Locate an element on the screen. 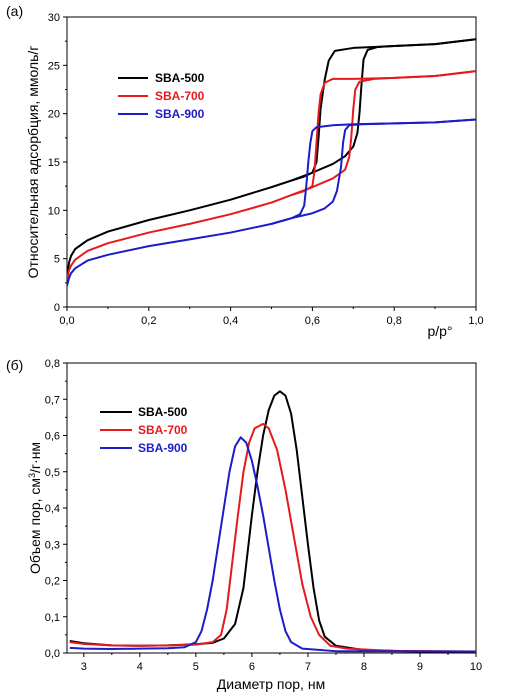 Image resolution: width=505 pixels, height=700 pixels. series-sba-900-desorption-line is located at coordinates (373, 171).